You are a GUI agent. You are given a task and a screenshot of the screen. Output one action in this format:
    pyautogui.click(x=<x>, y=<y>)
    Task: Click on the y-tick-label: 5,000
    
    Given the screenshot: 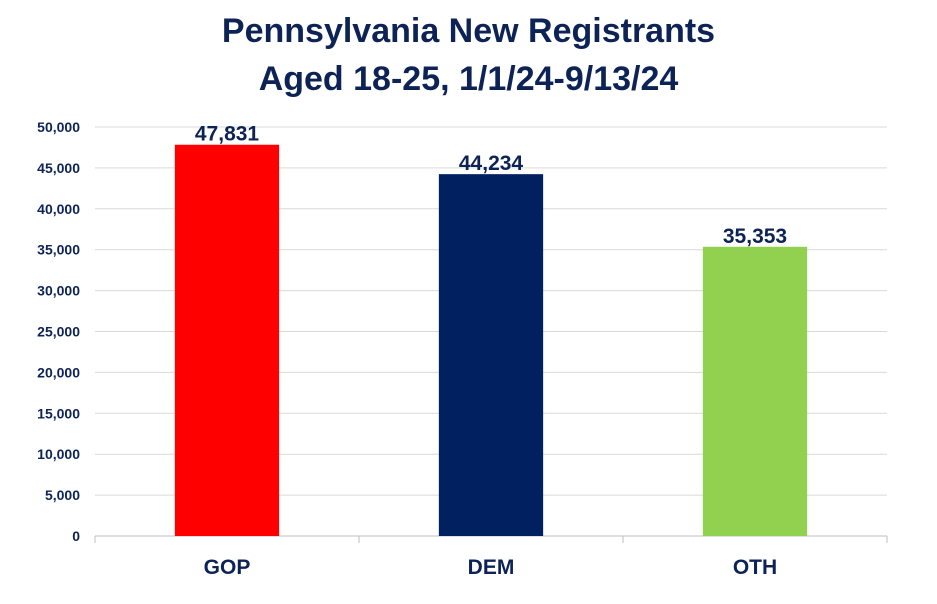 What is the action you would take?
    pyautogui.click(x=62, y=495)
    